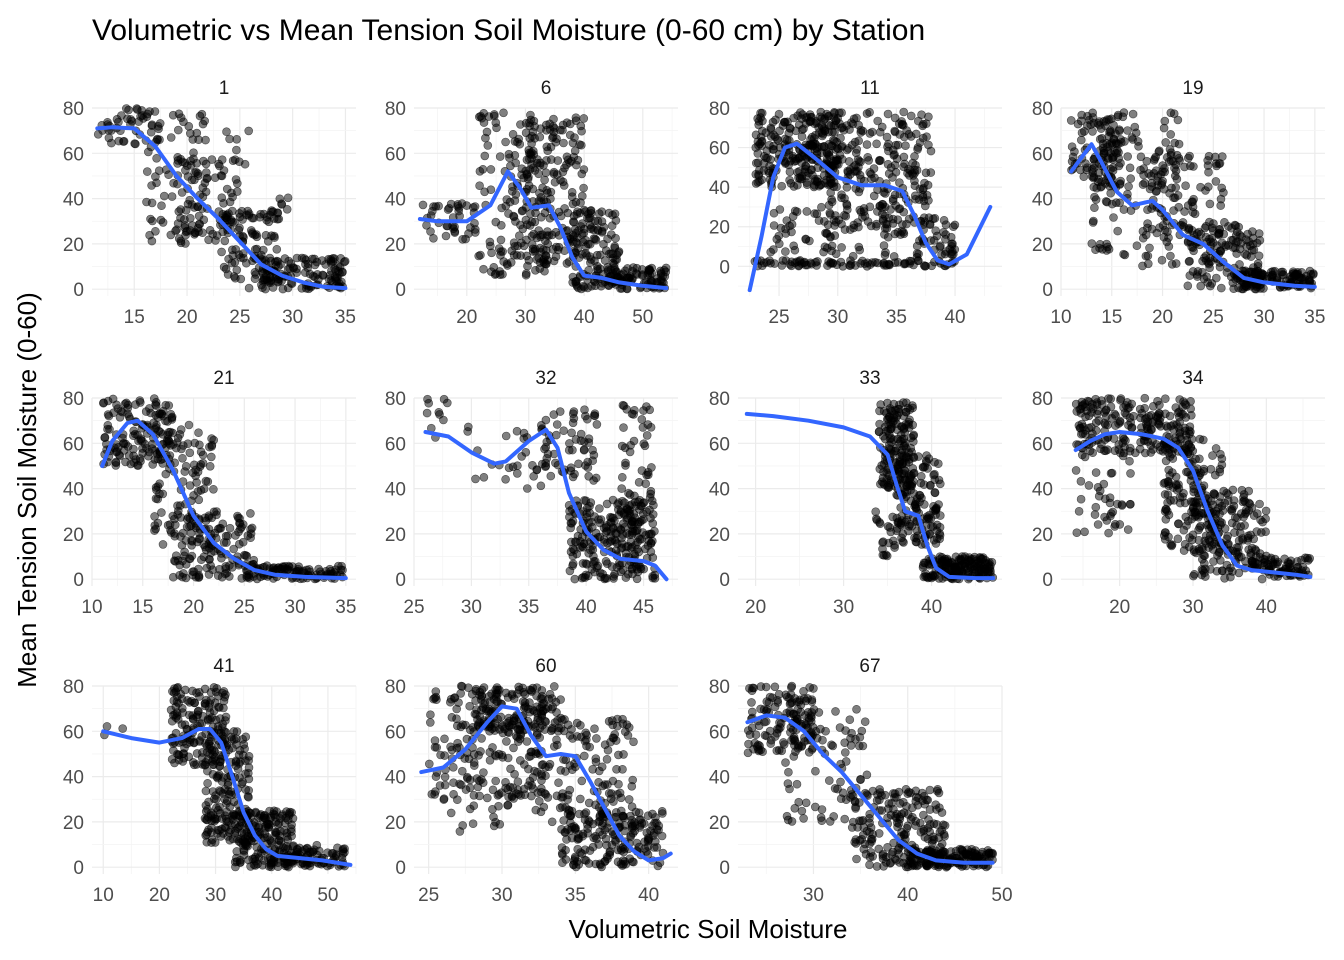 The height and width of the screenshot is (960, 1344). I want to click on y-tick-label: 40, so click(1042, 200).